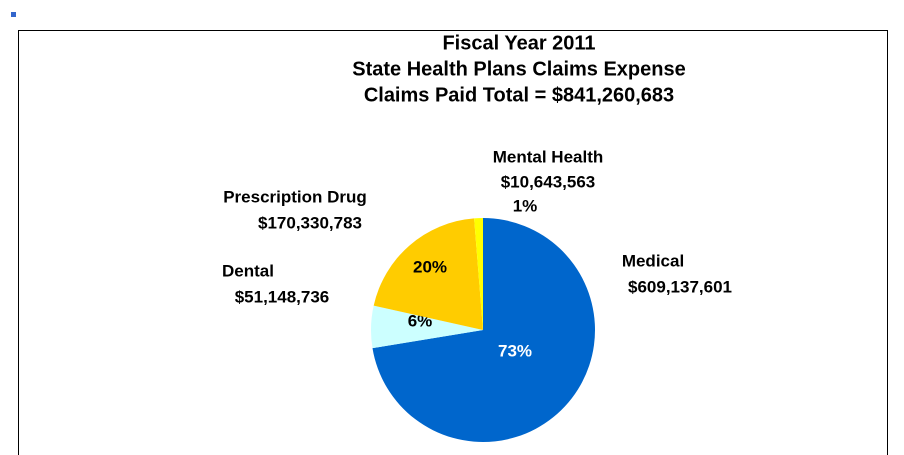  What do you see at coordinates (515, 350) in the screenshot?
I see `percent-label: 73%` at bounding box center [515, 350].